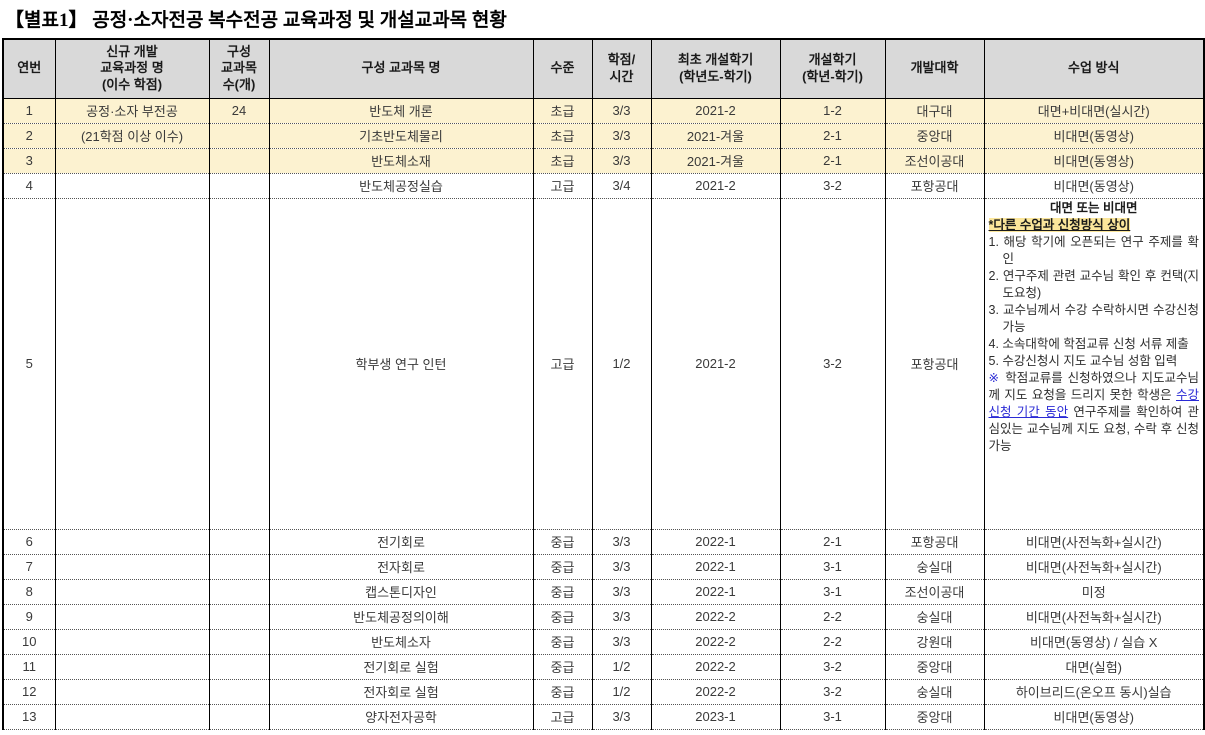 This screenshot has height=735, width=1205. What do you see at coordinates (1094, 667) in the screenshot?
I see `cell-method: 대면(실험)` at bounding box center [1094, 667].